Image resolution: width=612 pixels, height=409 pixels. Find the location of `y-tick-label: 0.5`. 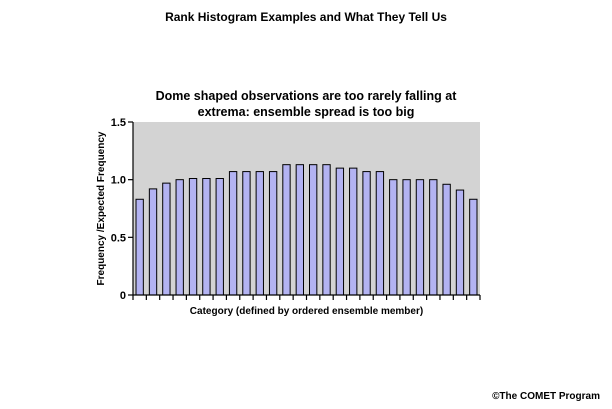

y-tick-label: 0.5 is located at coordinates (118, 238).